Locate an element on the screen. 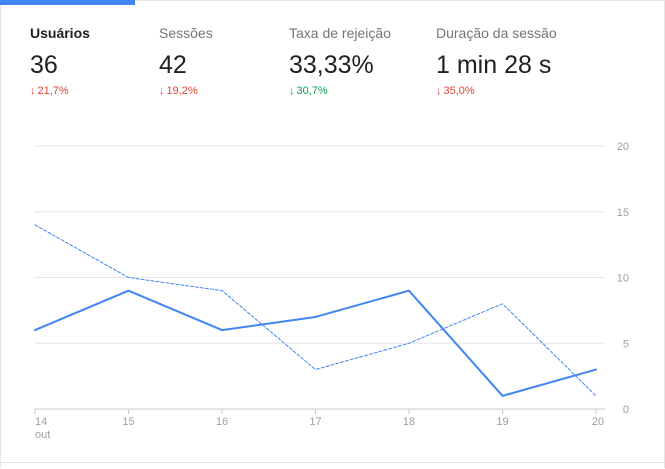 This screenshot has height=469, width=665. y-tick-label: 15 is located at coordinates (623, 213).